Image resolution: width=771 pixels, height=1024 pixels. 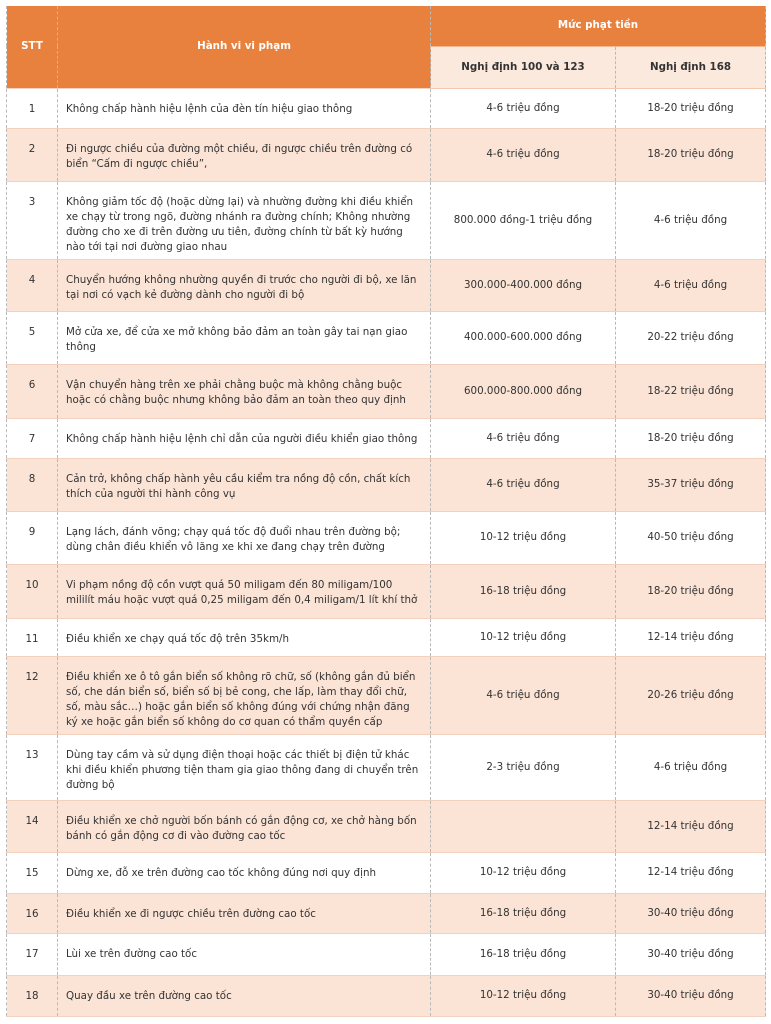 What do you see at coordinates (32, 437) in the screenshot?
I see `row-number: 7` at bounding box center [32, 437].